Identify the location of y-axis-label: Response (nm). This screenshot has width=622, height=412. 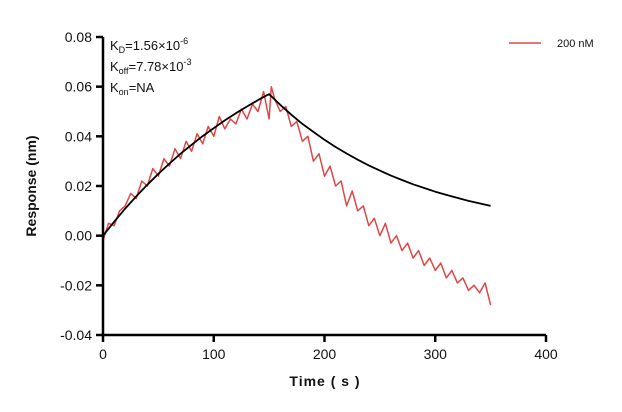
(31, 185).